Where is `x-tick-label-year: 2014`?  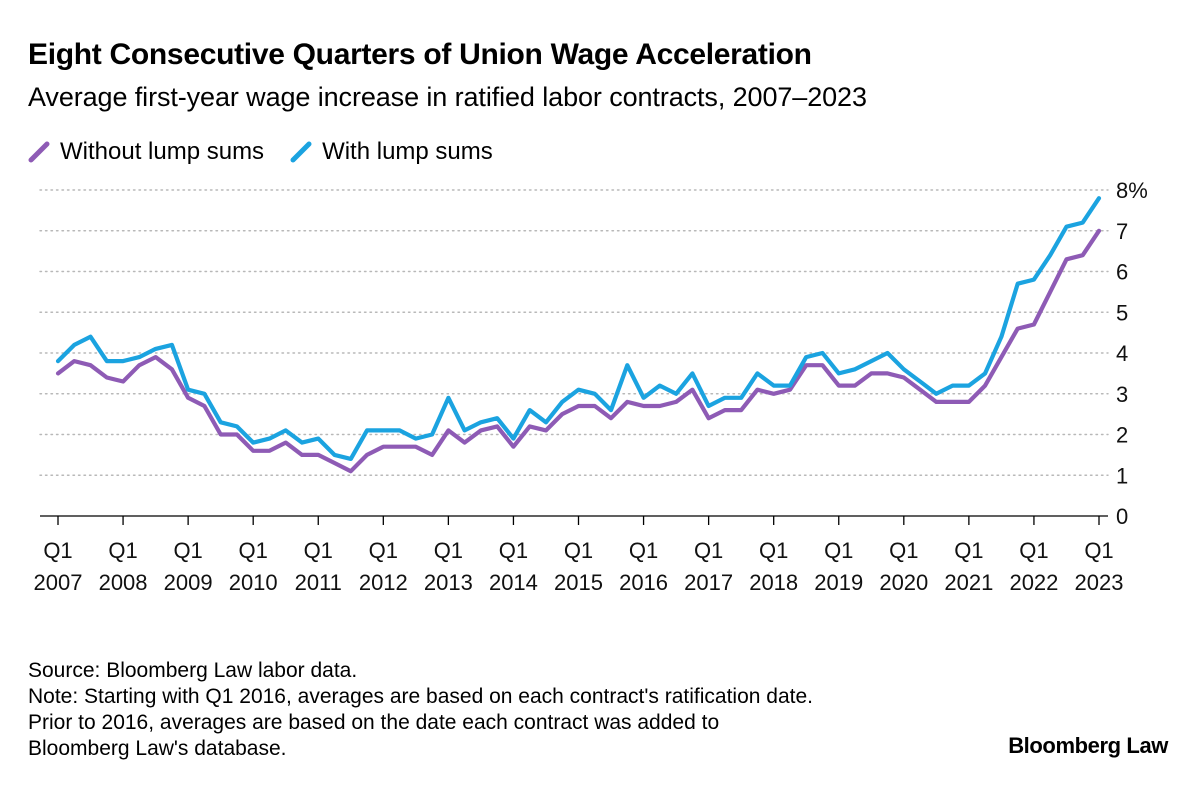 x-tick-label-year: 2014 is located at coordinates (513, 582).